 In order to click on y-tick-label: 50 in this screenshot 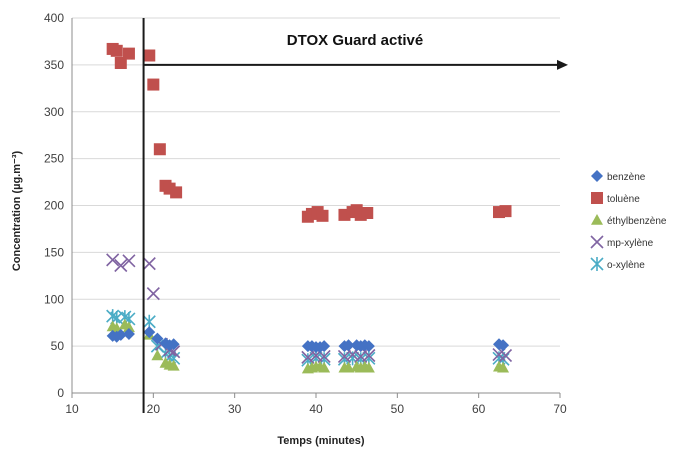, I will do `click(58, 346)`.